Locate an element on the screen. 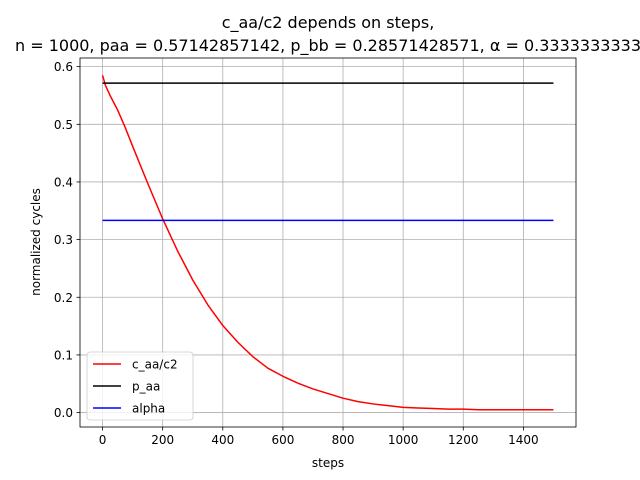 This screenshot has height=480, width=640. y-tick-label: 0.6 is located at coordinates (63, 67).